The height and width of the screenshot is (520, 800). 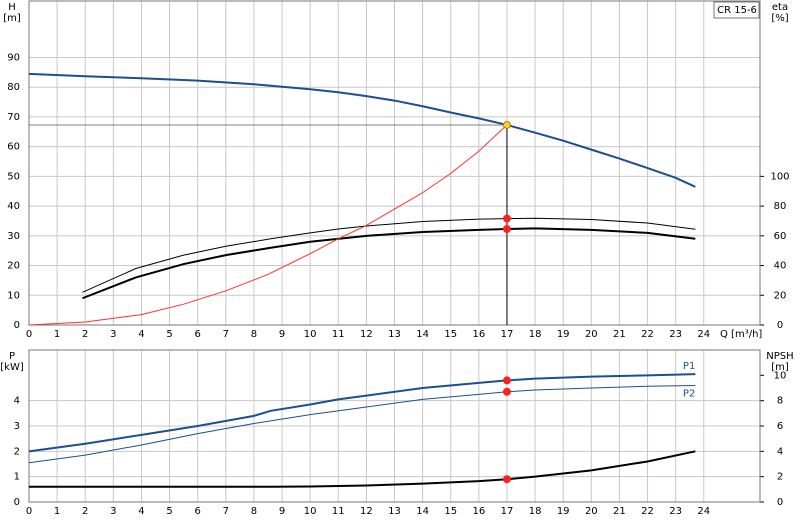 I want to click on y-tick-label: 40, so click(x=13, y=206).